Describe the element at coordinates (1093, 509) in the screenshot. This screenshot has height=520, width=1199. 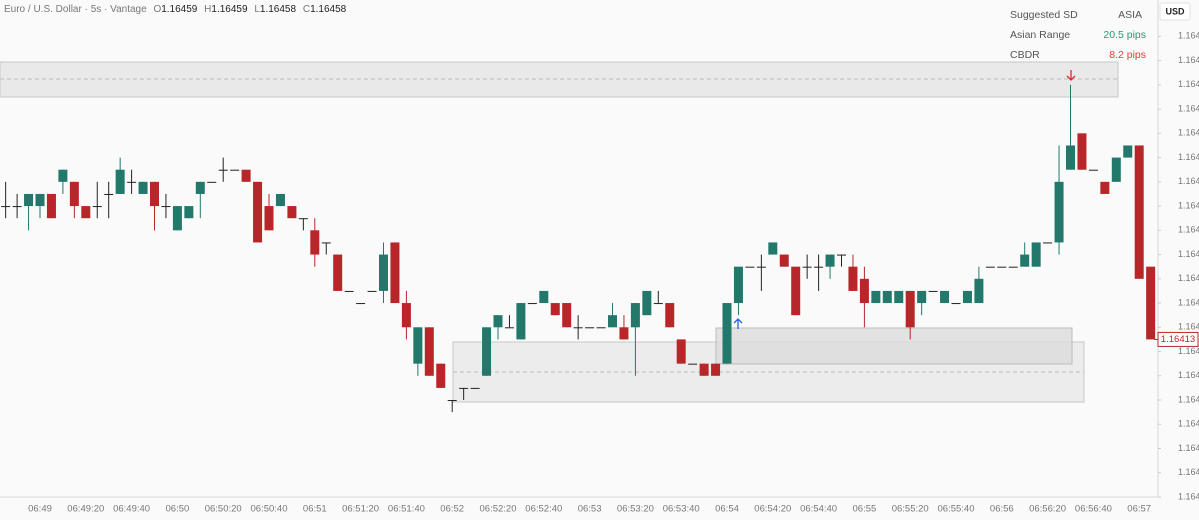
I see `x-tick-label: 06:56:40` at that location.